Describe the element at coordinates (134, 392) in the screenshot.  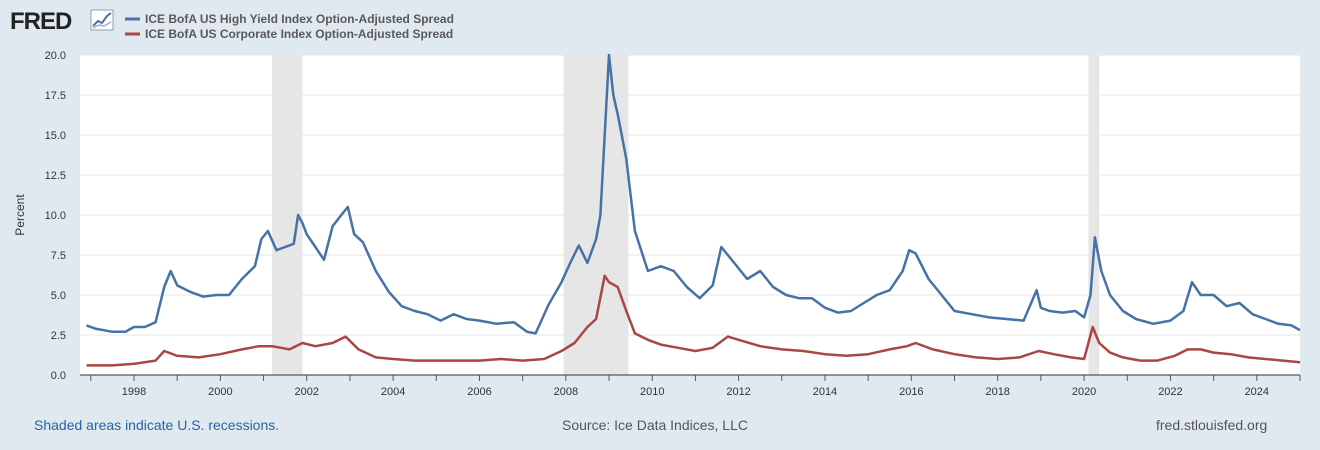
I see `x-tick-label-1998: 1998` at that location.